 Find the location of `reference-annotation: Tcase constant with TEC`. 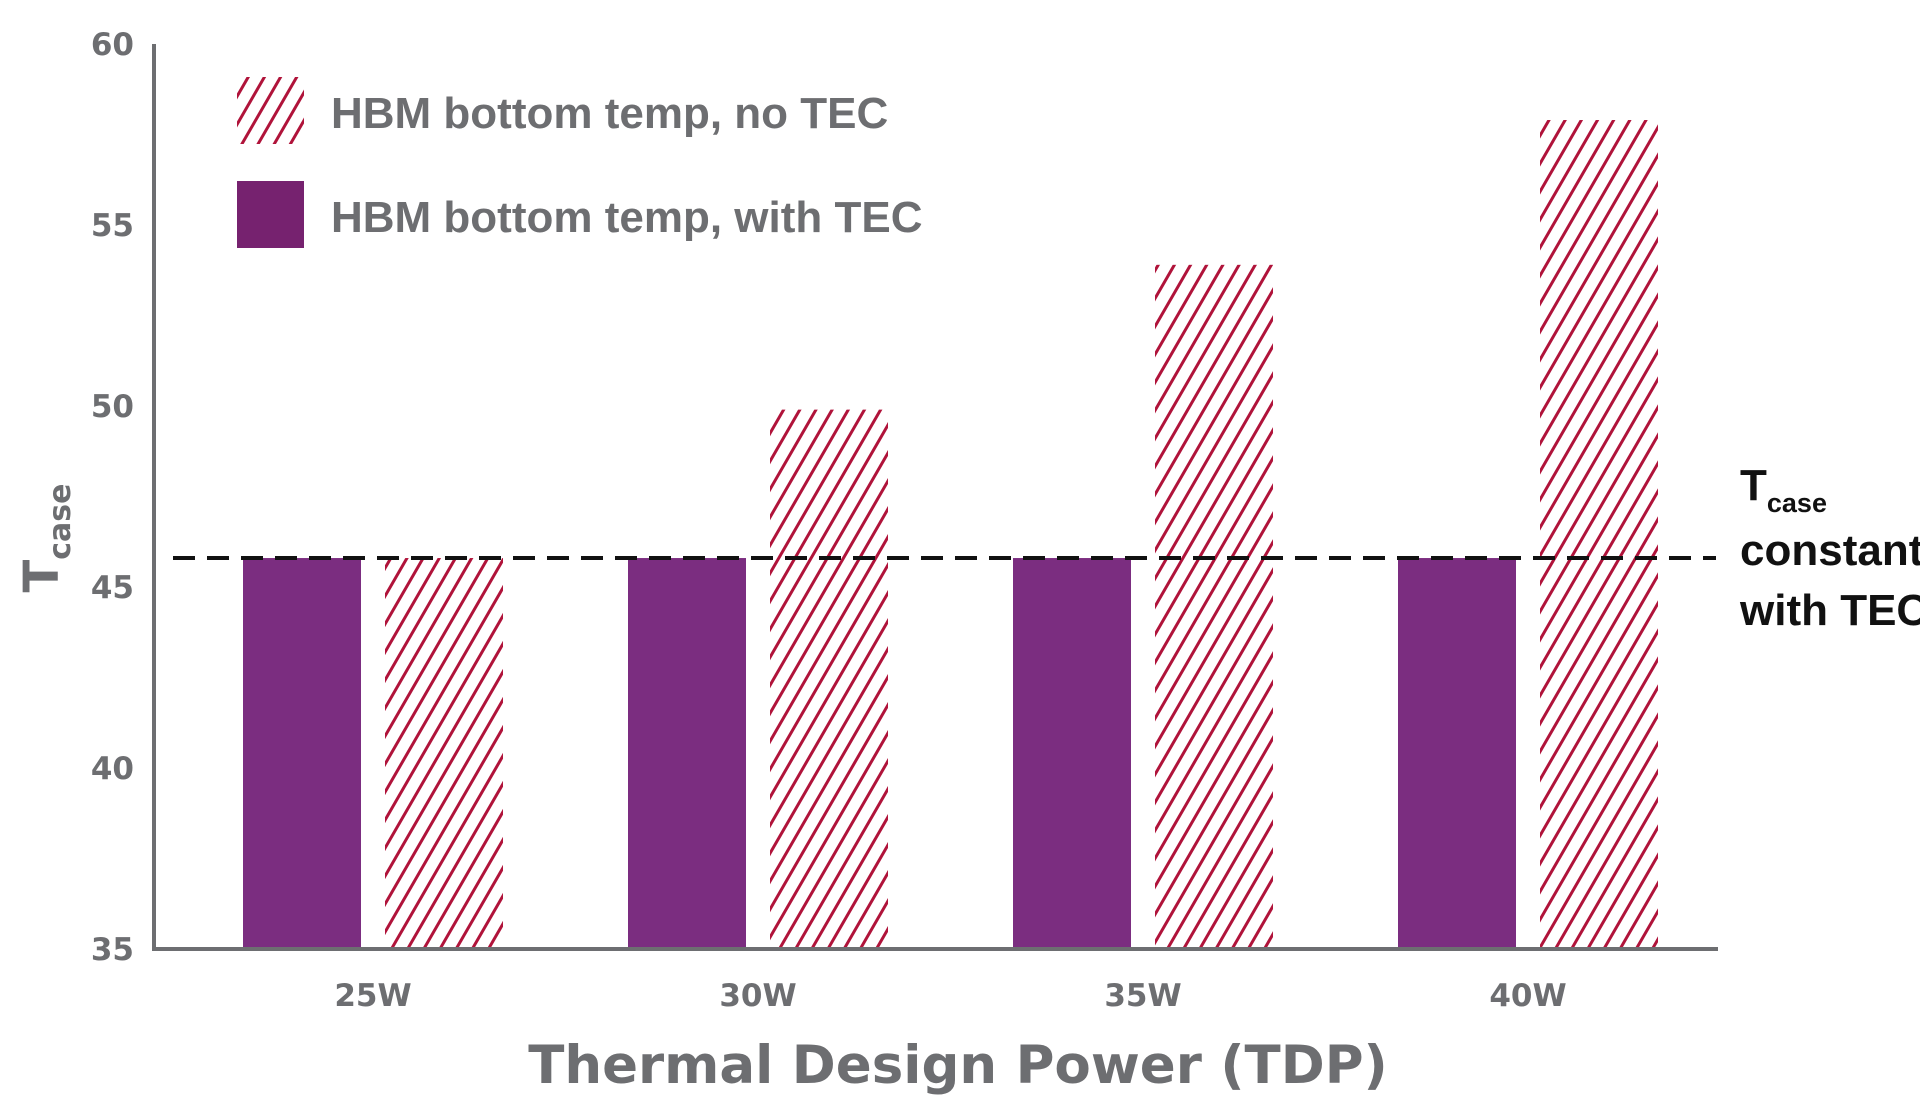

reference-annotation: Tcase constant with TEC is located at coordinates (1829, 548).